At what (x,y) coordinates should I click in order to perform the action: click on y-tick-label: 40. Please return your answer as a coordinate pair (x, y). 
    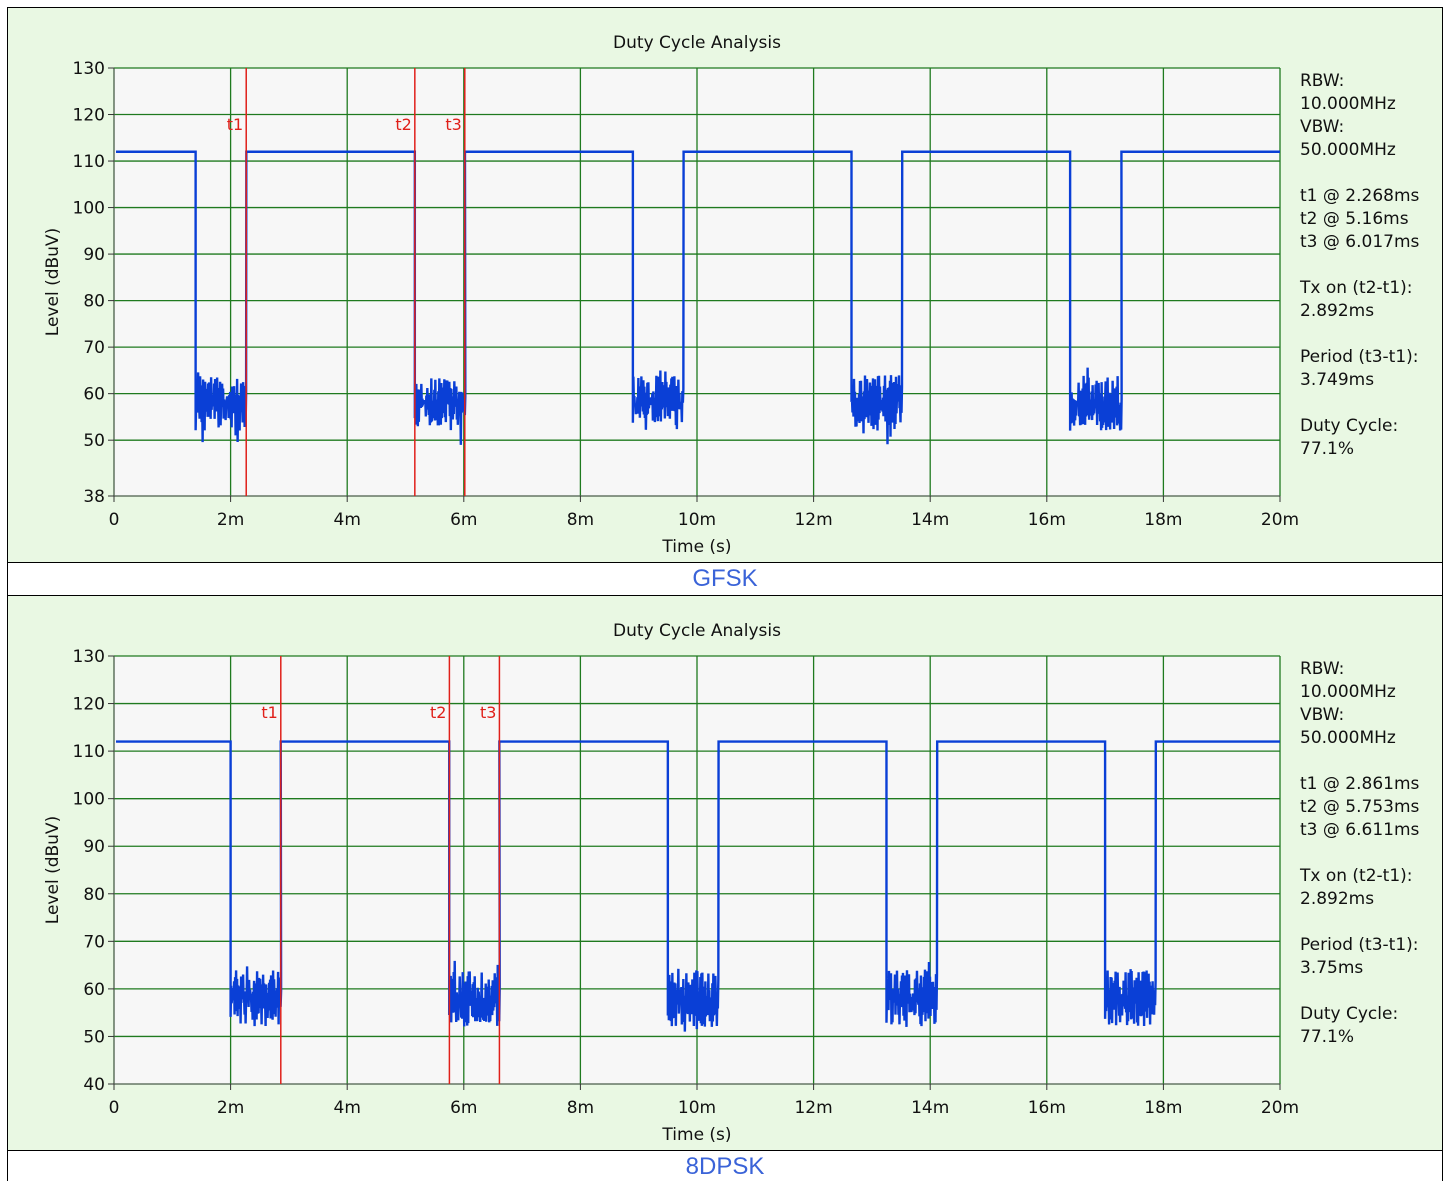
    Looking at the image, I should click on (94, 1085).